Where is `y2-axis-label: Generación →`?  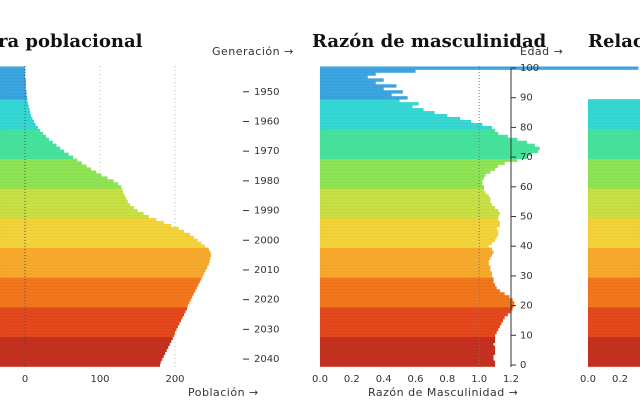
y2-axis-label: Generación → is located at coordinates (253, 51).